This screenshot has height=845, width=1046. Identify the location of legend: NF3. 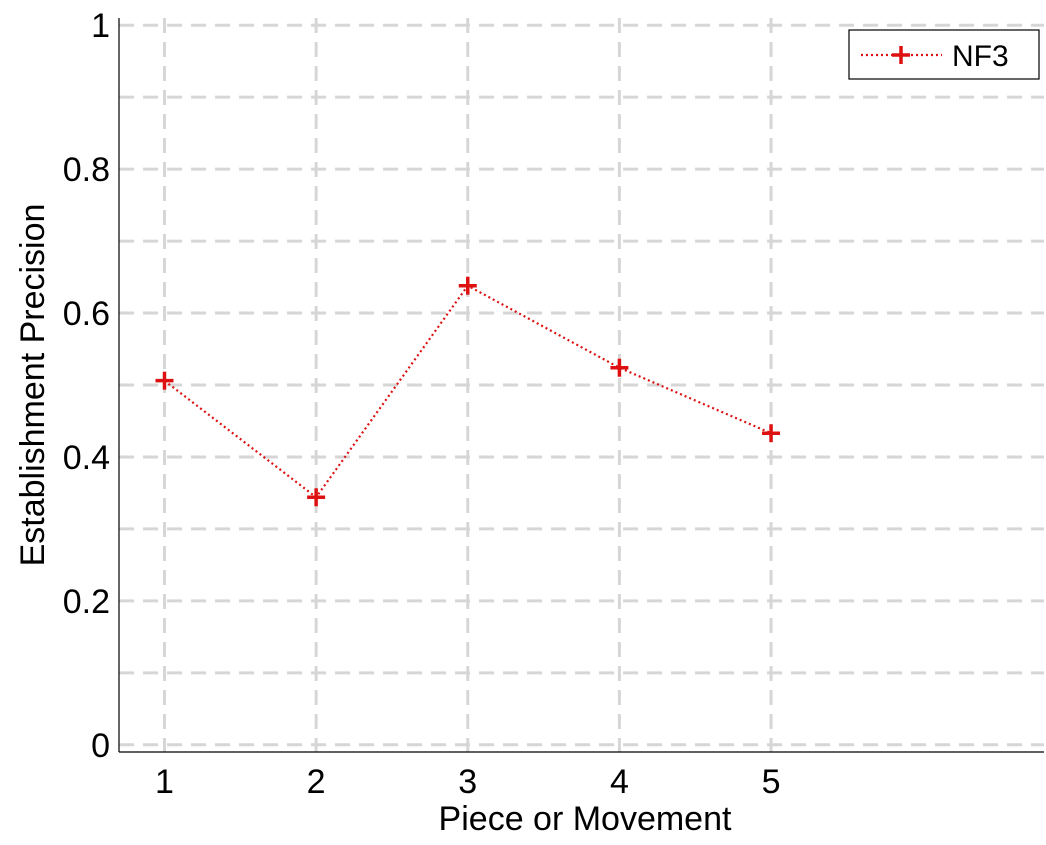
(944, 54).